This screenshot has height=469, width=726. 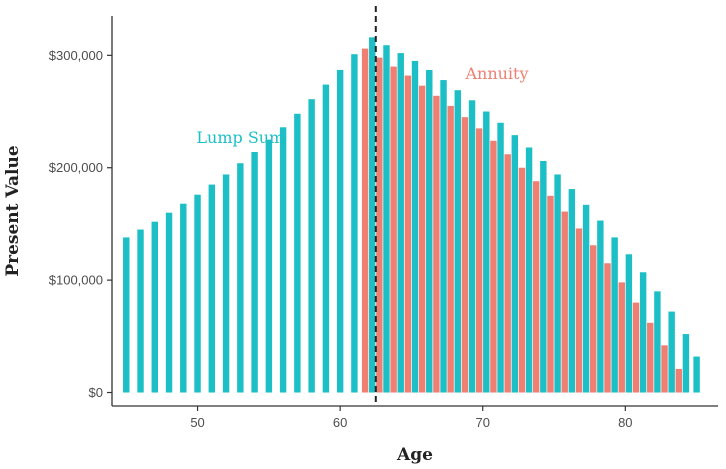 What do you see at coordinates (240, 137) in the screenshot?
I see `series-label-lump-sum: Lump Sum` at bounding box center [240, 137].